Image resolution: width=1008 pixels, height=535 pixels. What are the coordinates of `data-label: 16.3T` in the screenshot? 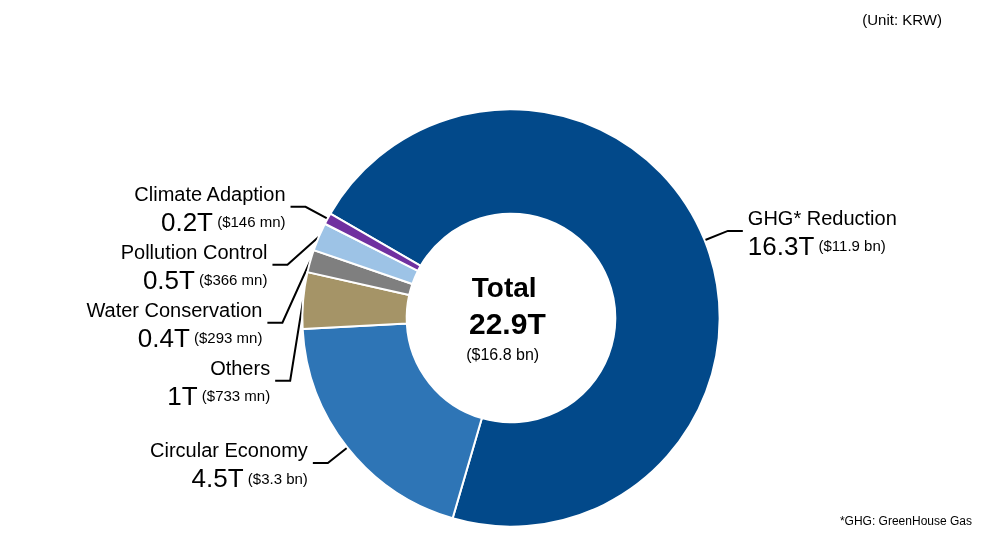 It's located at (781, 245).